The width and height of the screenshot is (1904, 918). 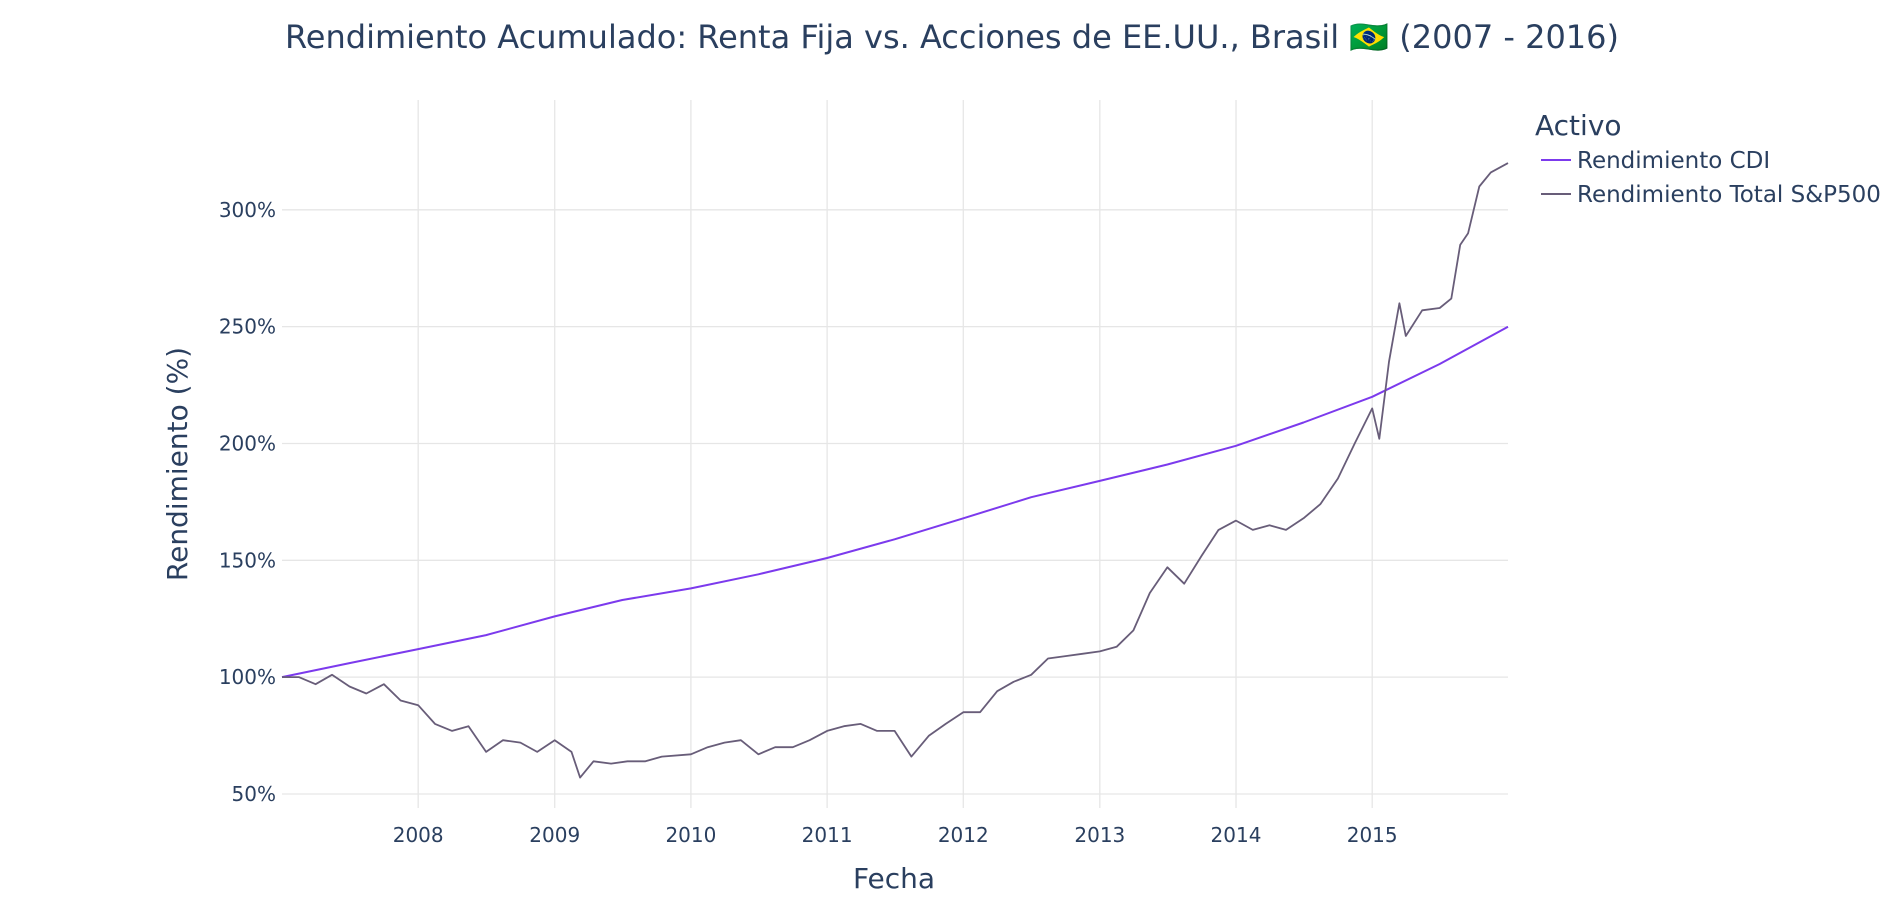 I want to click on x-tick-label: 2011, so click(x=827, y=835).